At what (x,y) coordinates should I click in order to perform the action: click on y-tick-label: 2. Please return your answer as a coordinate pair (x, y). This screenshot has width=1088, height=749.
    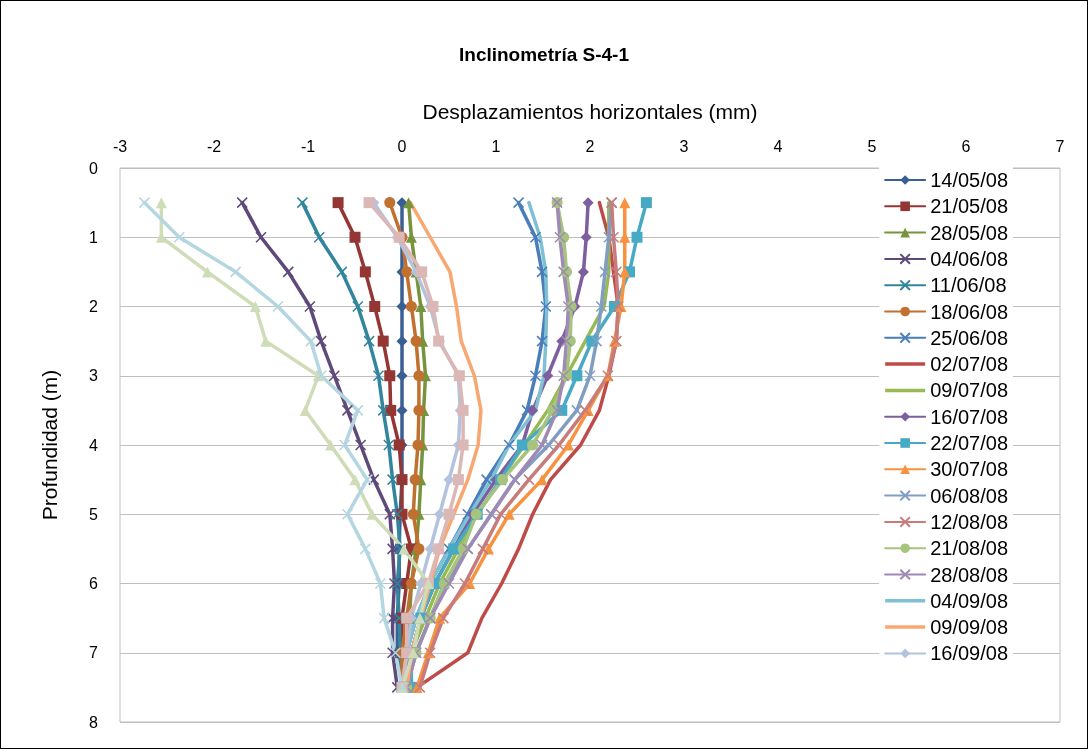
    Looking at the image, I should click on (94, 306).